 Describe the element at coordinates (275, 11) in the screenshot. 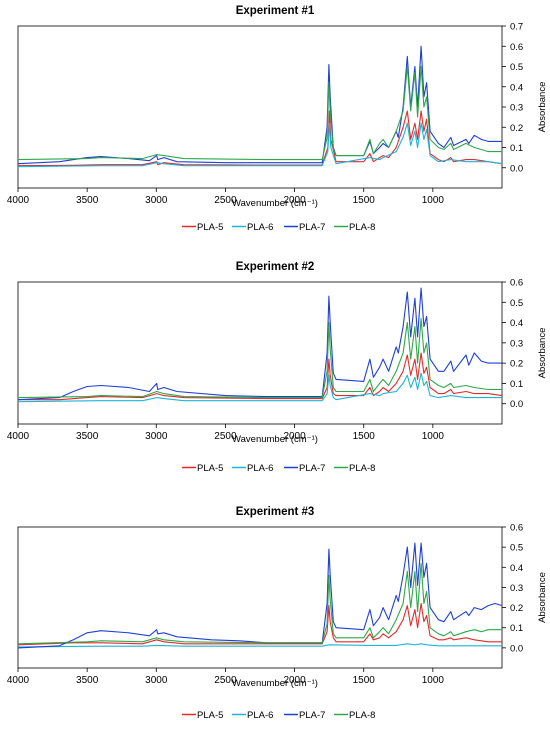

I see `chart-title: Experiment #1` at that location.